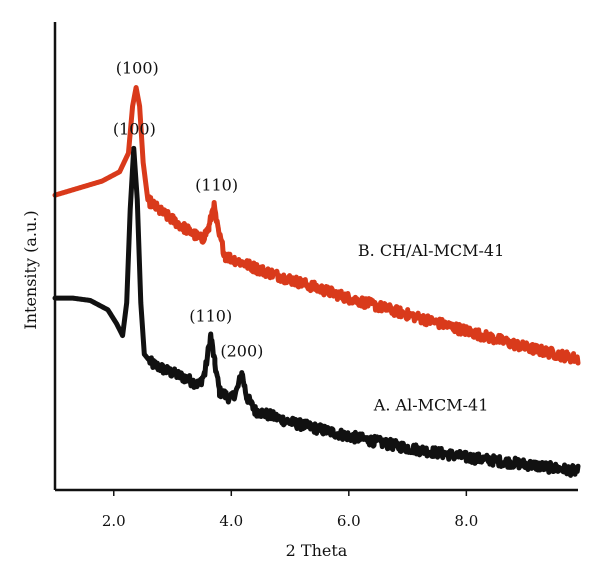 This screenshot has height=580, width=600. Describe the element at coordinates (241, 351) in the screenshot. I see `peak-annotation: (200)` at that location.